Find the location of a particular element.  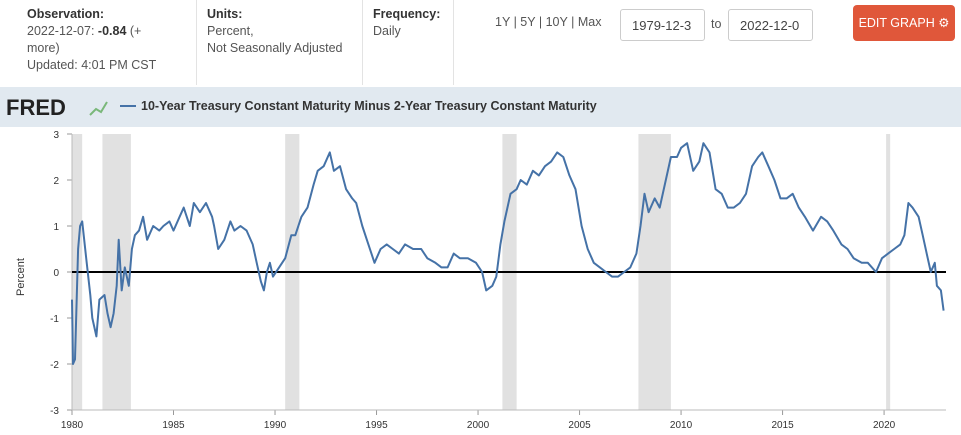

y-tick-label: -1 is located at coordinates (54, 319).